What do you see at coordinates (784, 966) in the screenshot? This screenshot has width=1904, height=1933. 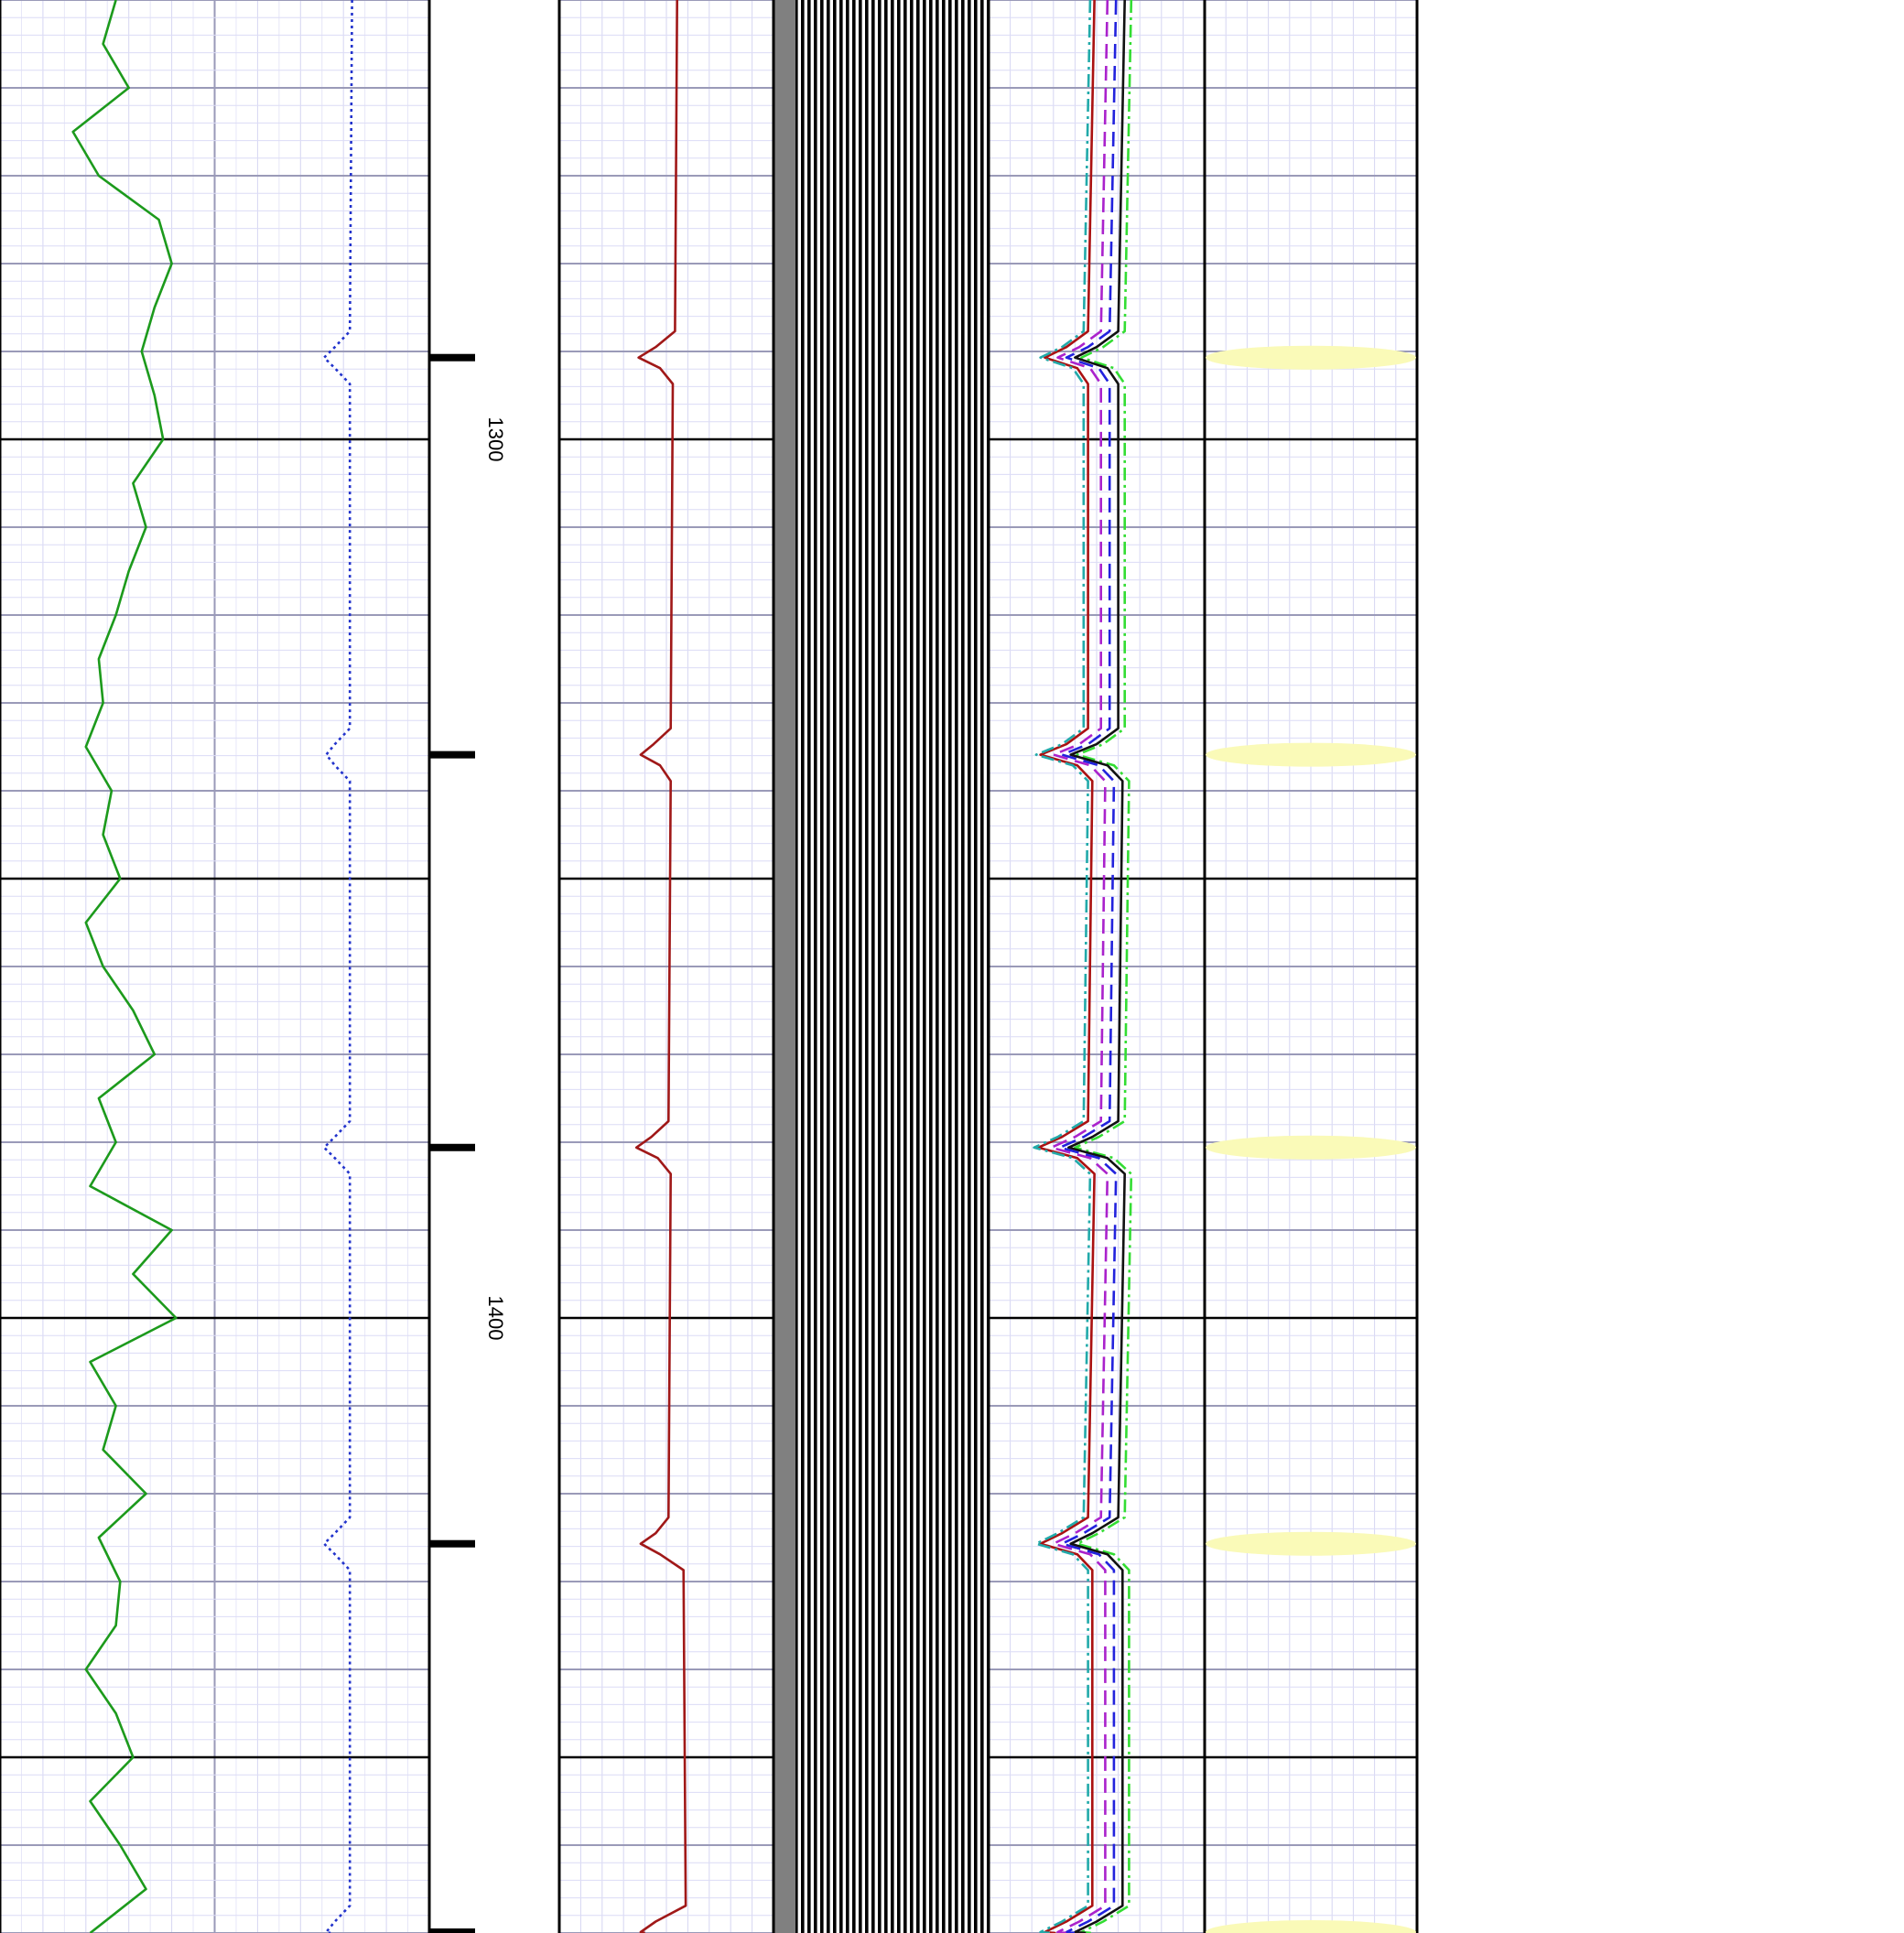 I see `image-gap` at bounding box center [784, 966].